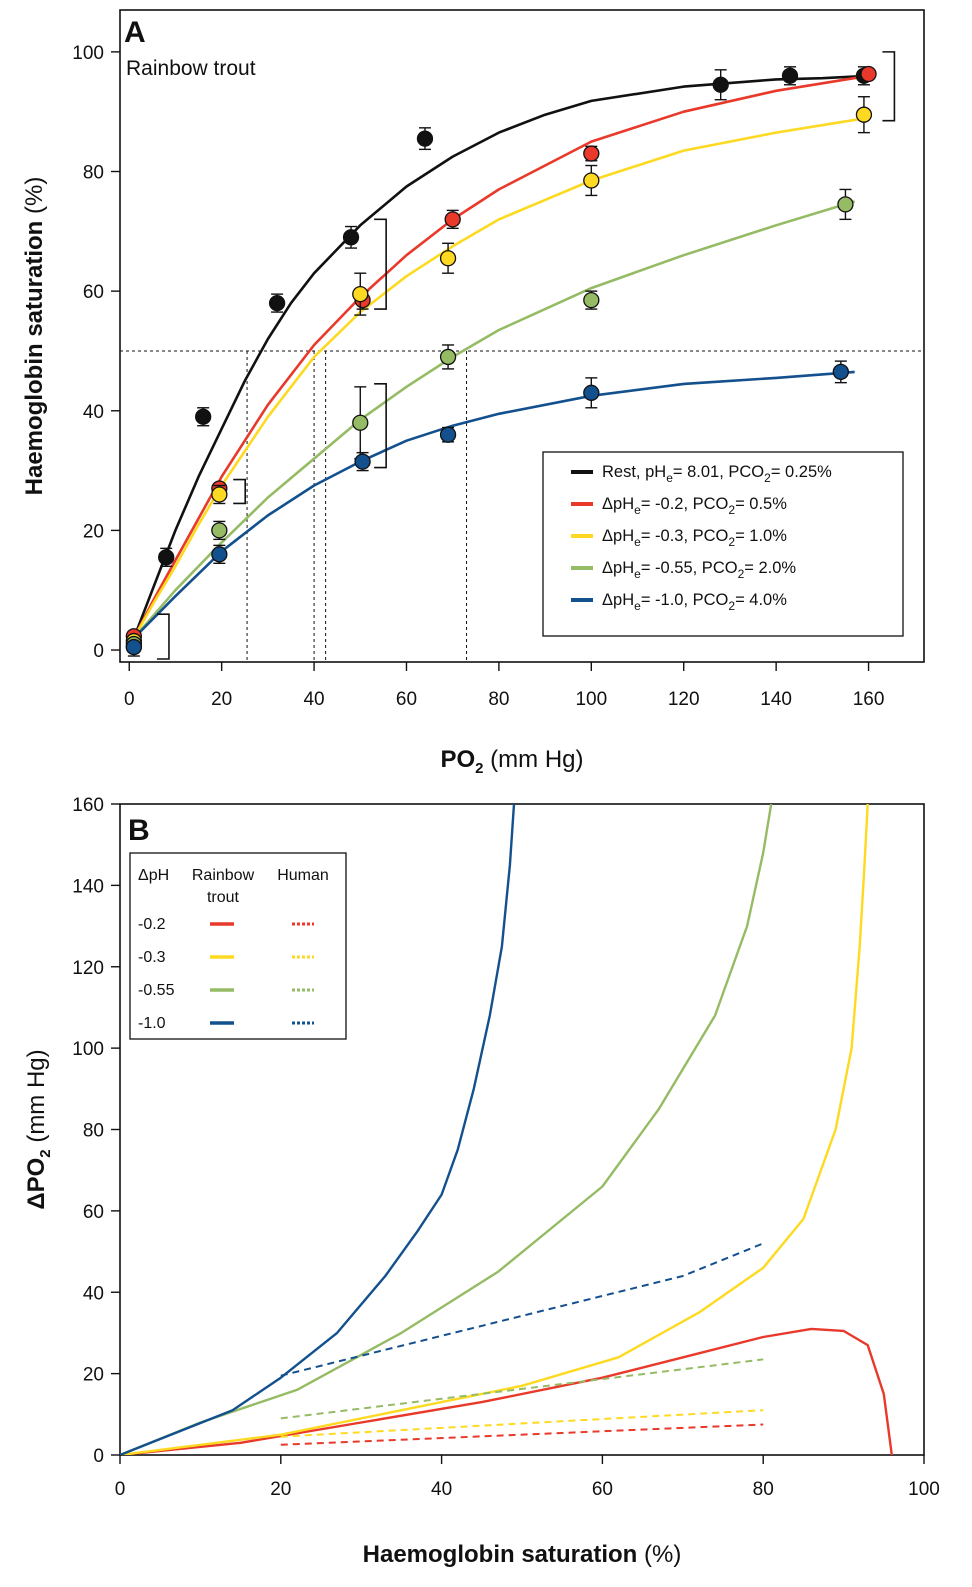 This screenshot has width=972, height=1587. I want to click on x-tick-label: 120, so click(684, 699).